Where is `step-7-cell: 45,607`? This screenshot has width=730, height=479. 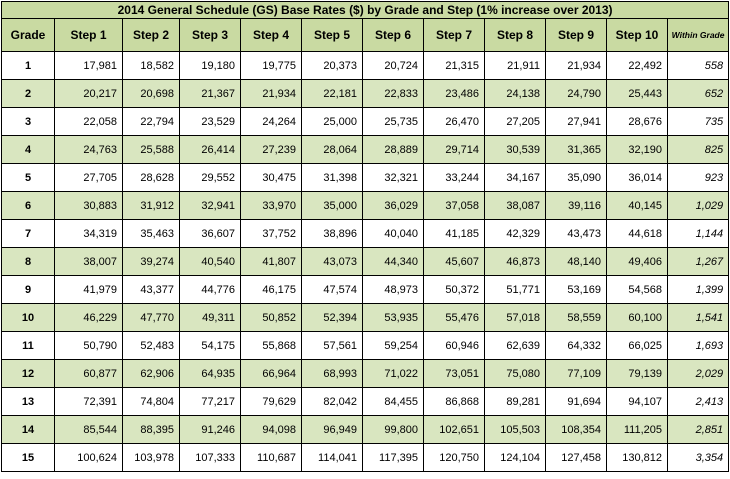
step-7-cell: 45,607 is located at coordinates (454, 261).